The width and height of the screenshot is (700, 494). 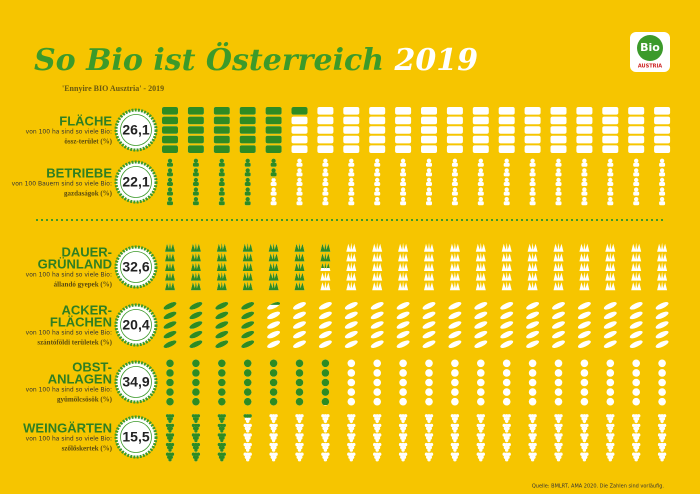 I want to click on badge-inner, so click(x=136, y=182).